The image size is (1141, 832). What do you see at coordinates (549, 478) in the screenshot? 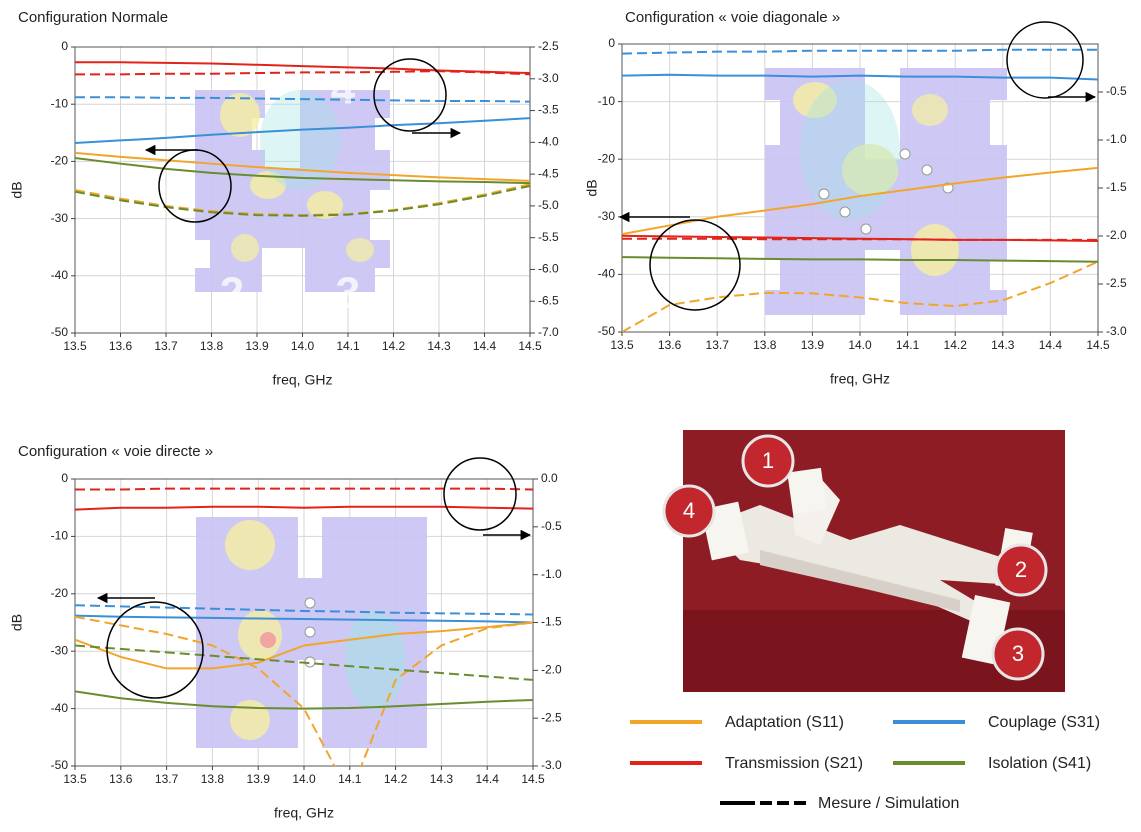
I see `y2-tick-label: 0.0` at bounding box center [549, 478].